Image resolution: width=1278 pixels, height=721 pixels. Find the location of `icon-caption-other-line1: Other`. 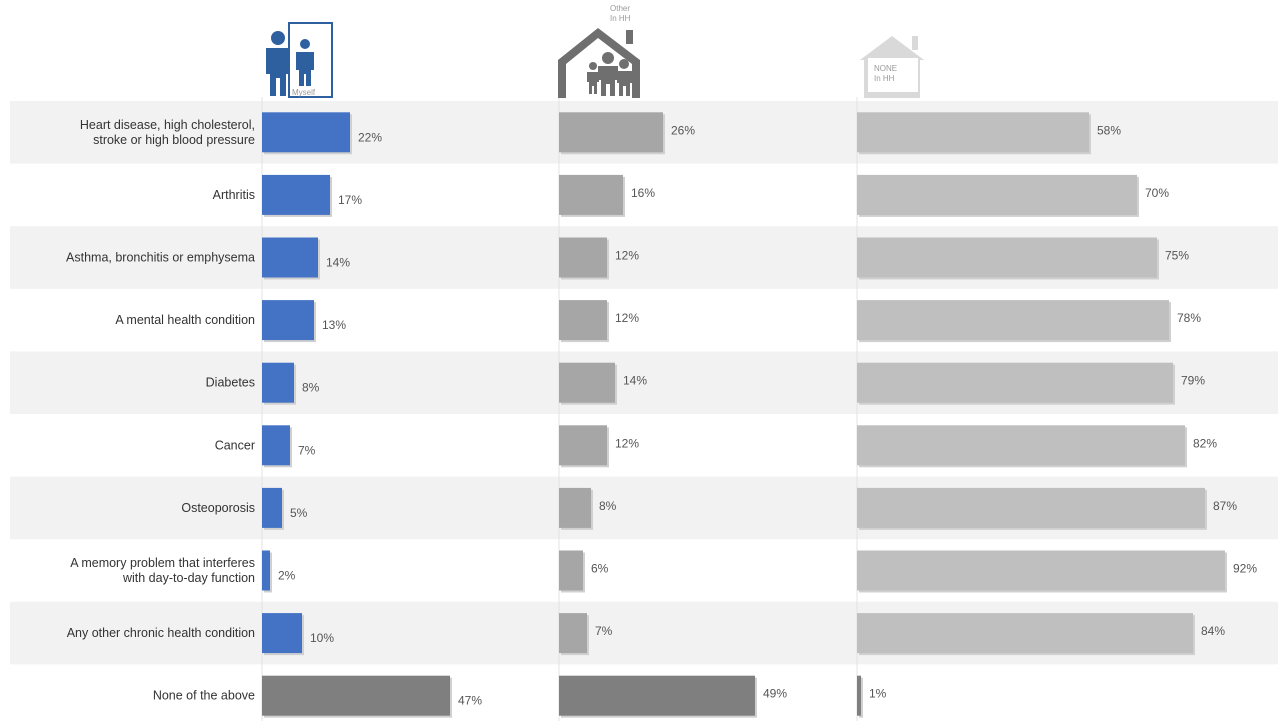

icon-caption-other-line1: Other is located at coordinates (620, 8).